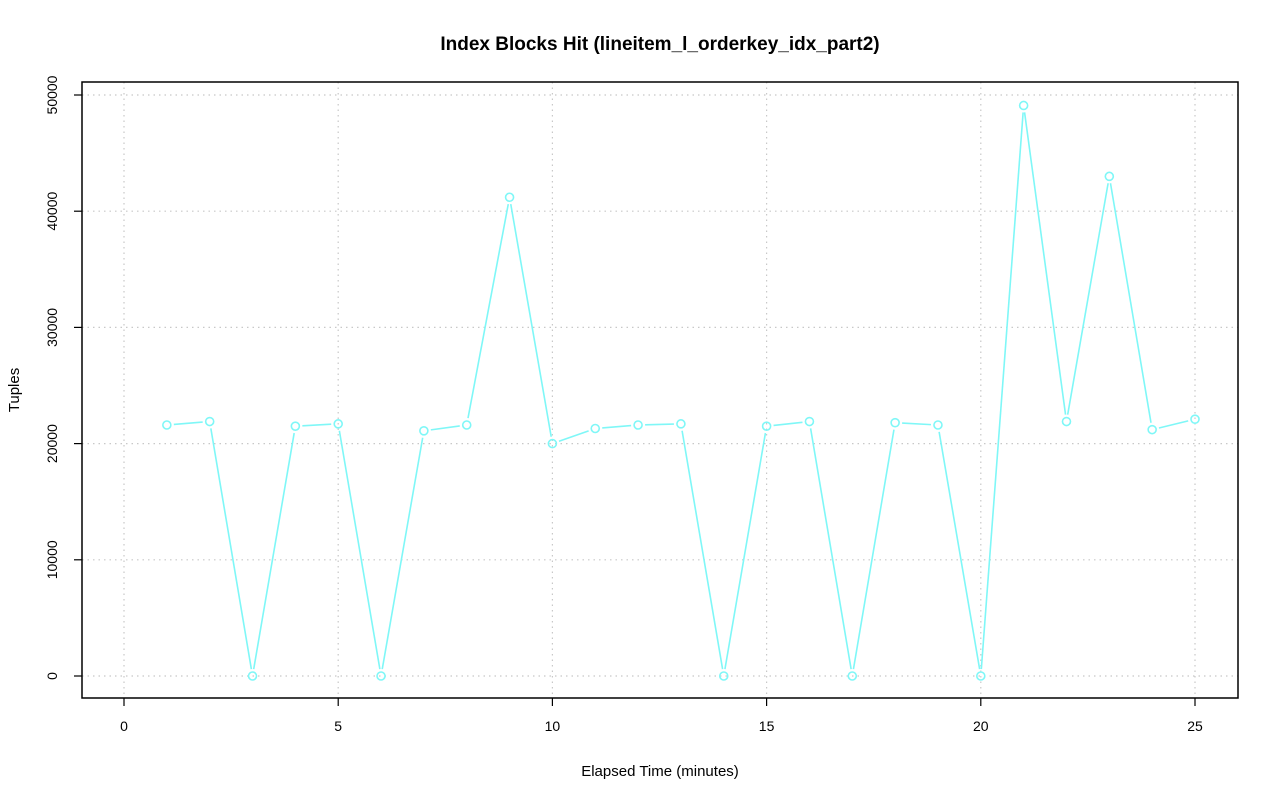 Image resolution: width=1280 pixels, height=801 pixels. What do you see at coordinates (52, 676) in the screenshot?
I see `y-tick-label: 0` at bounding box center [52, 676].